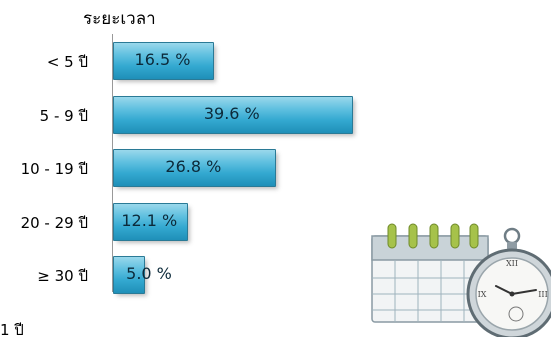 Image resolution: width=551 pixels, height=342 pixels. I want to click on y-axis-line, so click(112, 163).